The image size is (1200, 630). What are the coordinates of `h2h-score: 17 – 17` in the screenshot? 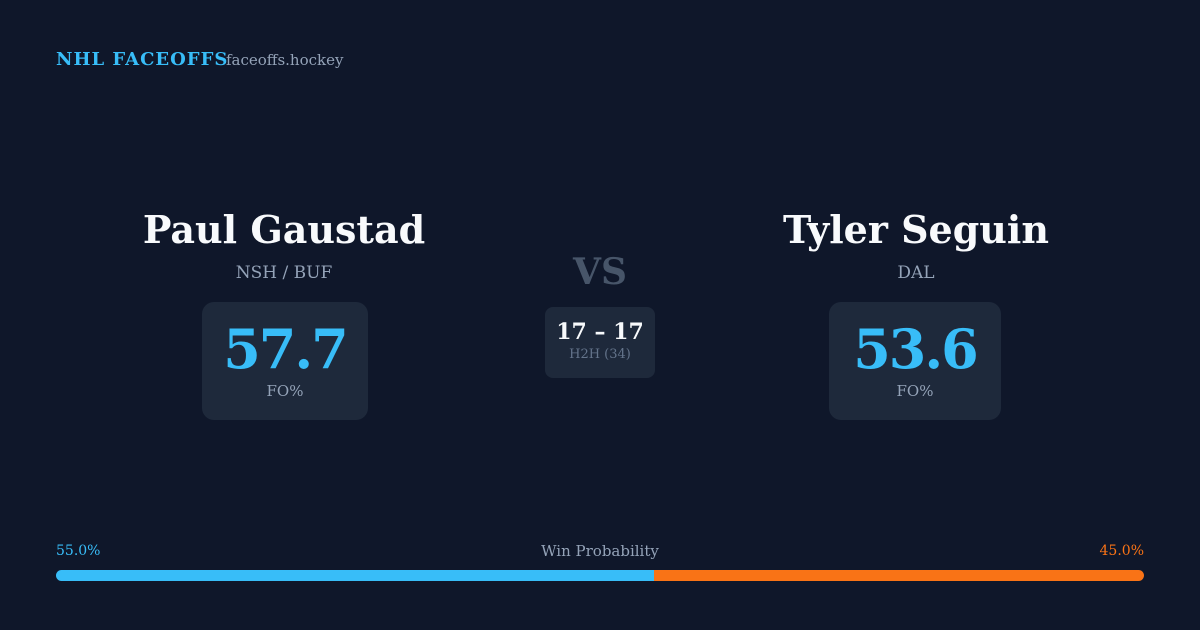 It's located at (600, 332).